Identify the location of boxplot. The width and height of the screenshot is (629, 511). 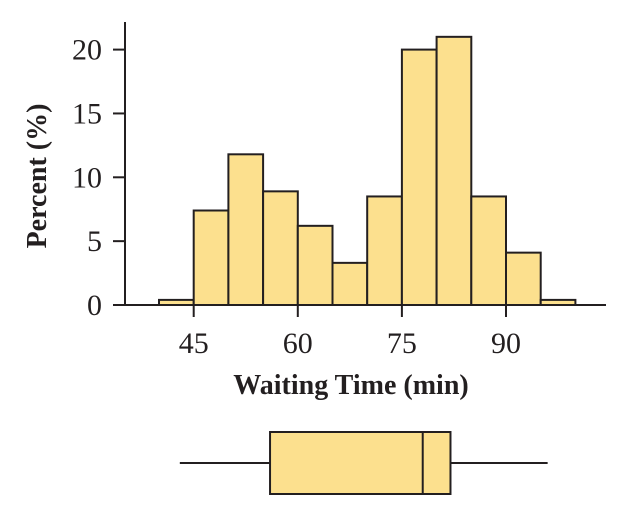
(363, 463).